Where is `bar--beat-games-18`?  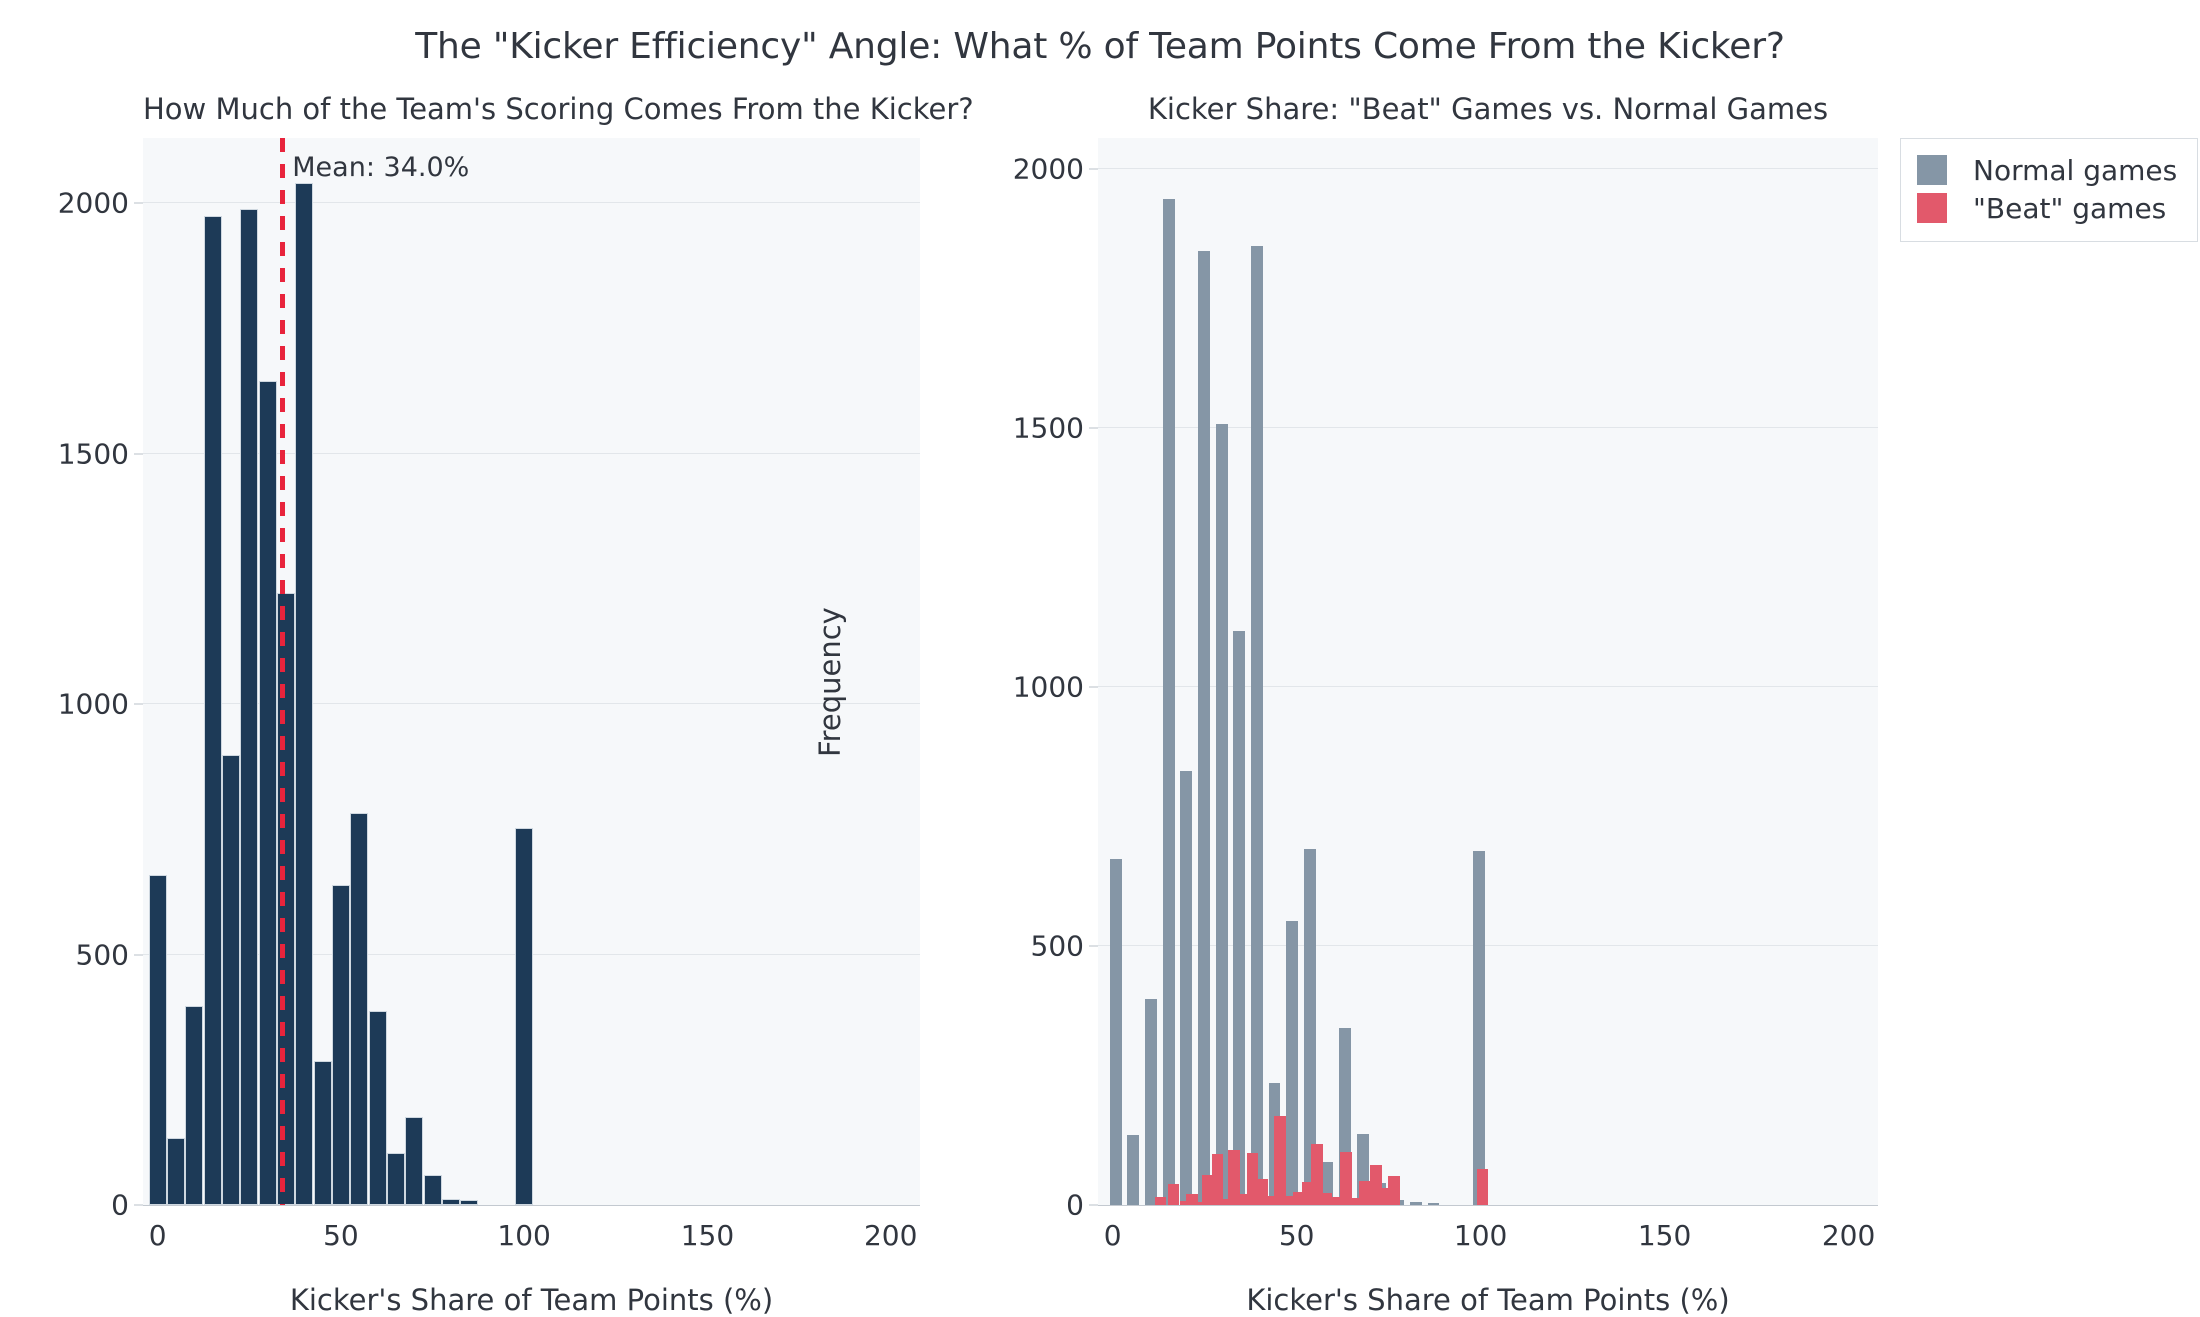 bar--beat-games-18 is located at coordinates (1326, 1198).